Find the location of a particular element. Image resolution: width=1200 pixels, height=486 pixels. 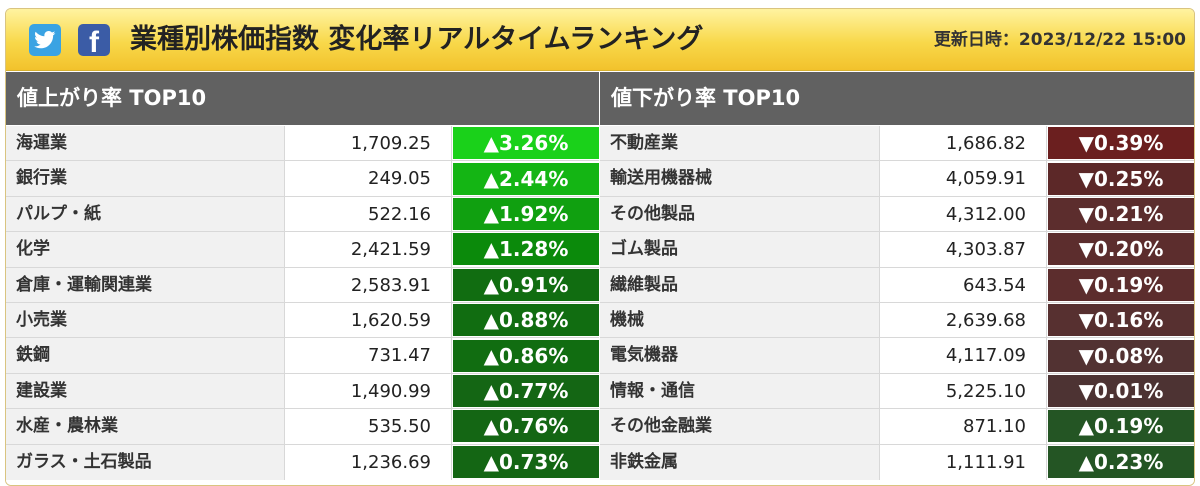

table-row: 機械 2,639.68 ▼0.16% is located at coordinates (897, 320).